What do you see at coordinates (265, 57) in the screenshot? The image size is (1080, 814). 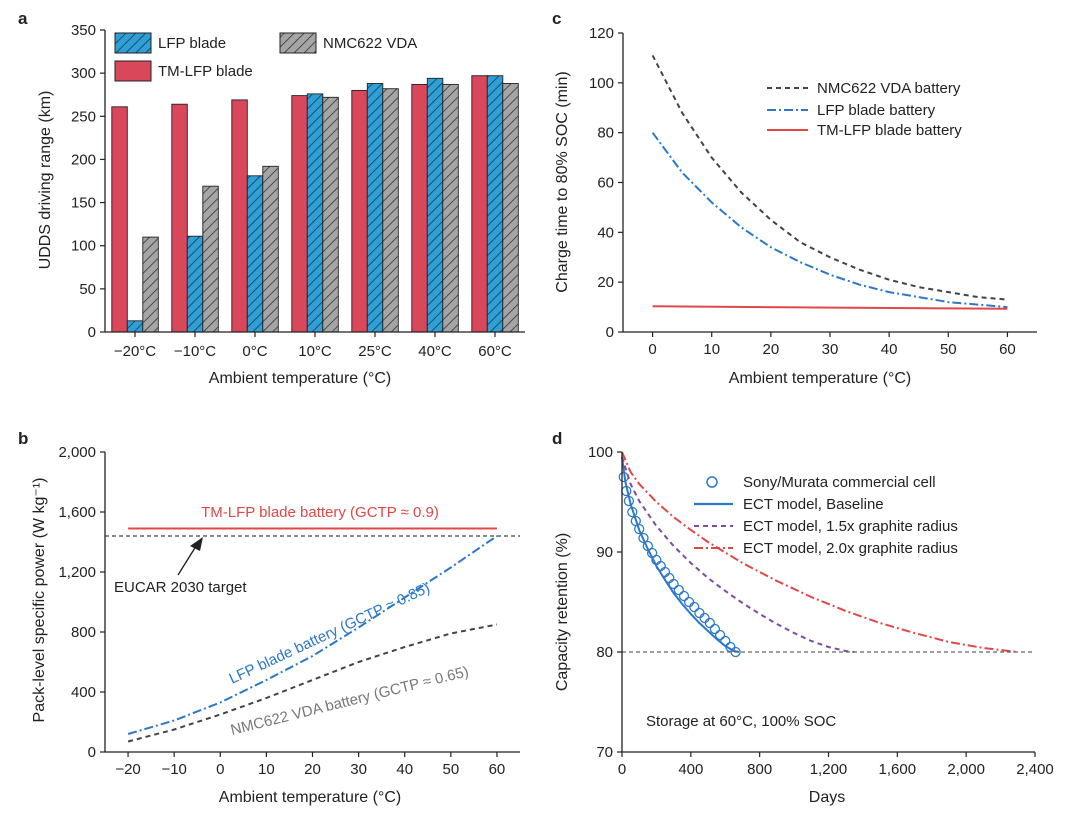 I see `panel-a-legend: LFP blade NMC622 VDA TM-LFP blade` at bounding box center [265, 57].